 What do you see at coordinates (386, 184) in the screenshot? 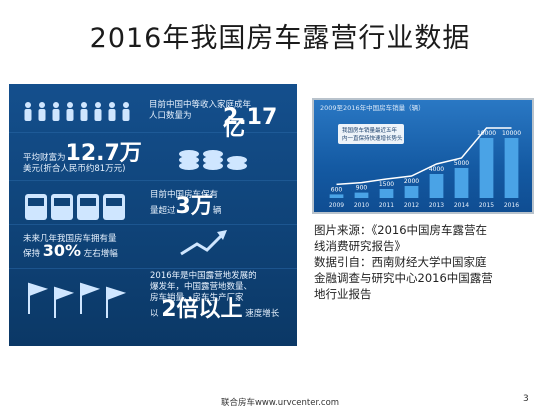
I see `data-label-2011: 1500` at bounding box center [386, 184].